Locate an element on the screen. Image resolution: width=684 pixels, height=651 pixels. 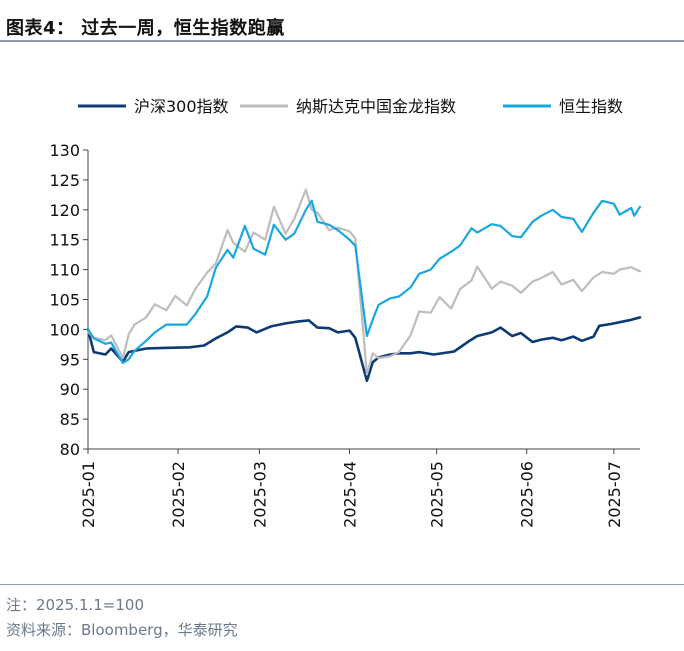
x-tick-label: 2025-03 is located at coordinates (259, 494).